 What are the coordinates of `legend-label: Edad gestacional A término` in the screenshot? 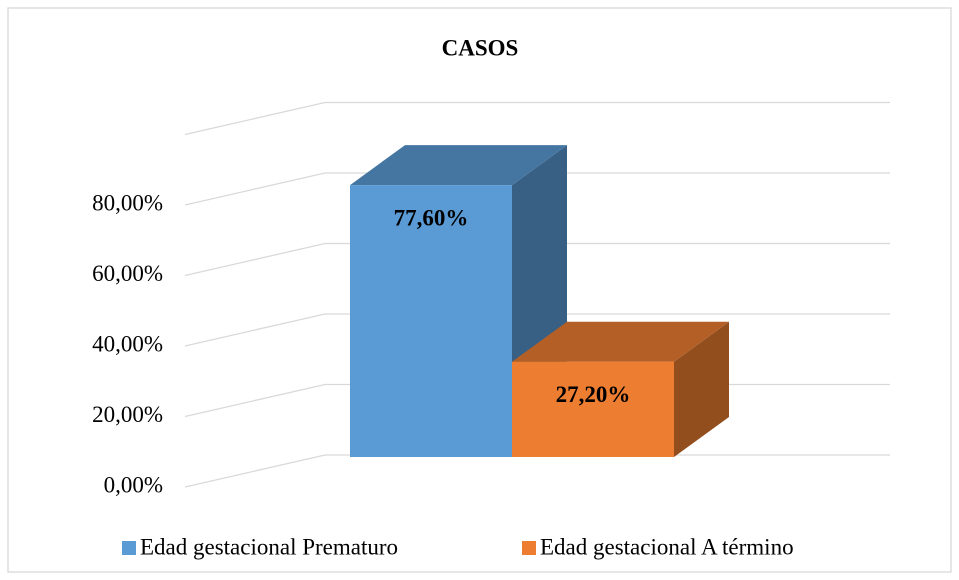 It's located at (667, 546).